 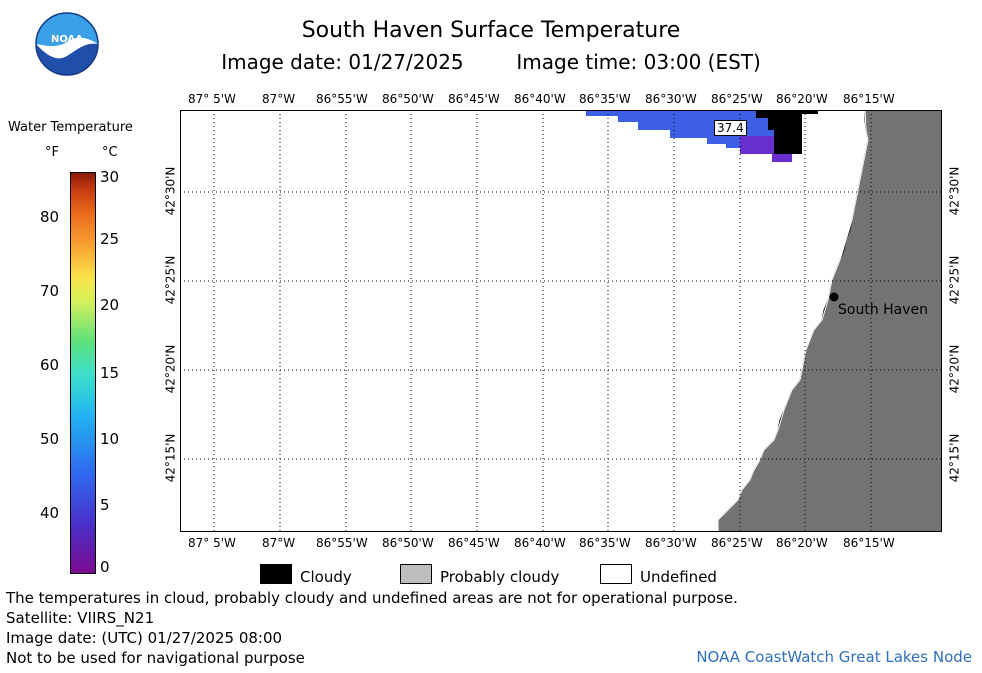 I want to click on noaa-logo: NOAA, so click(x=67, y=44).